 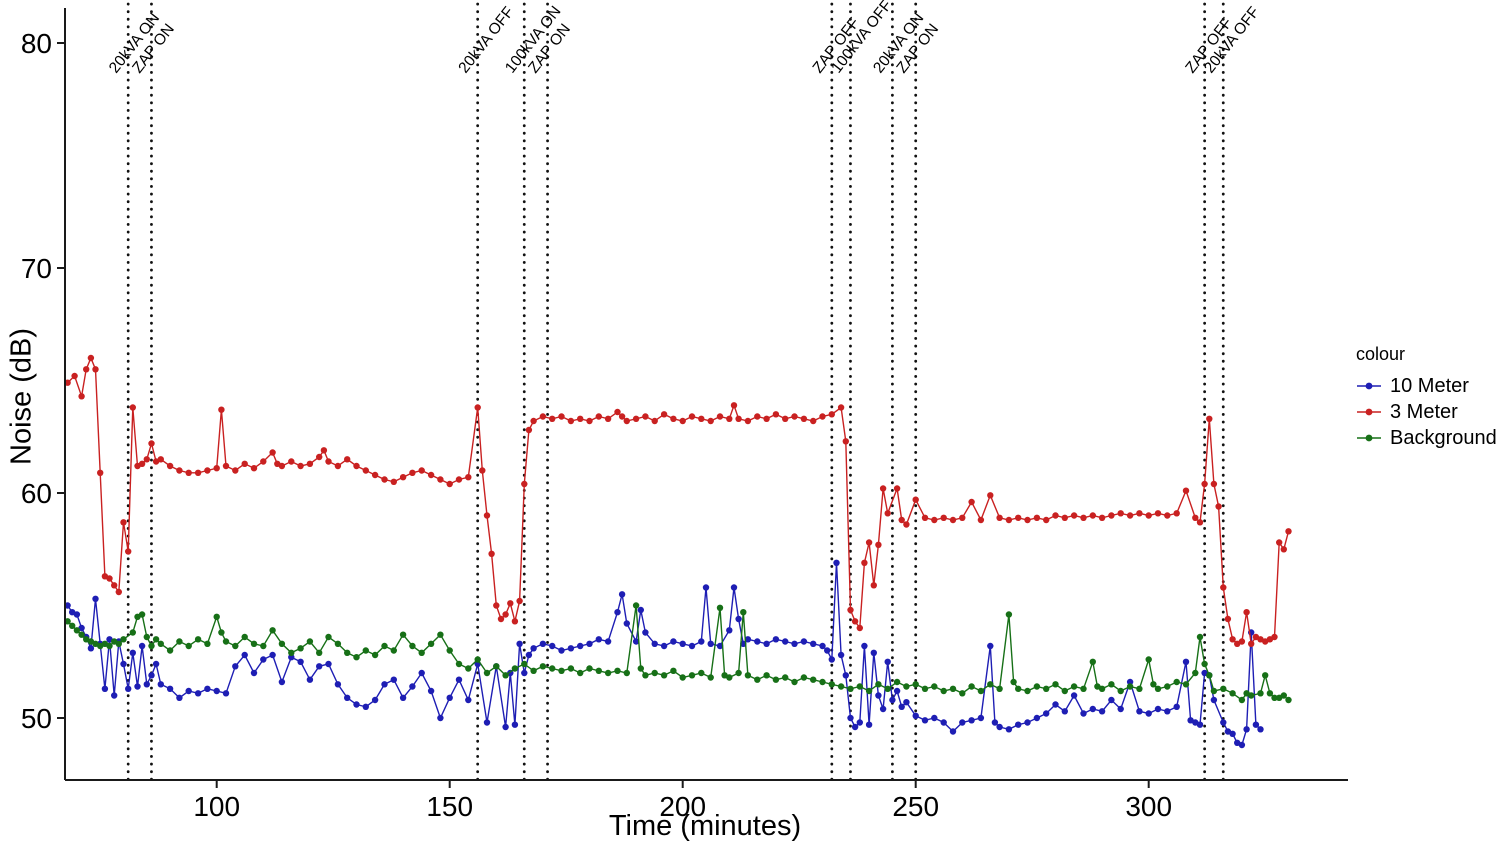 I want to click on legend-item-10-meter: 10 Meter, so click(x=1426, y=386).